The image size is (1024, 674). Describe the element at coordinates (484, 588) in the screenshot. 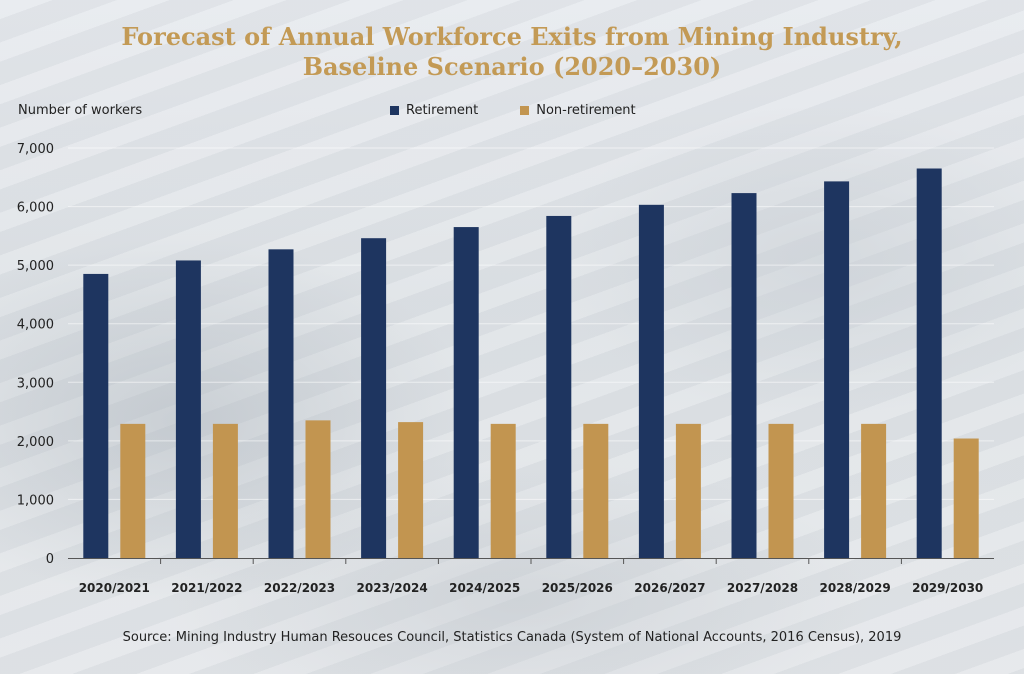

I see `x-tick-label: 2024/2025` at that location.